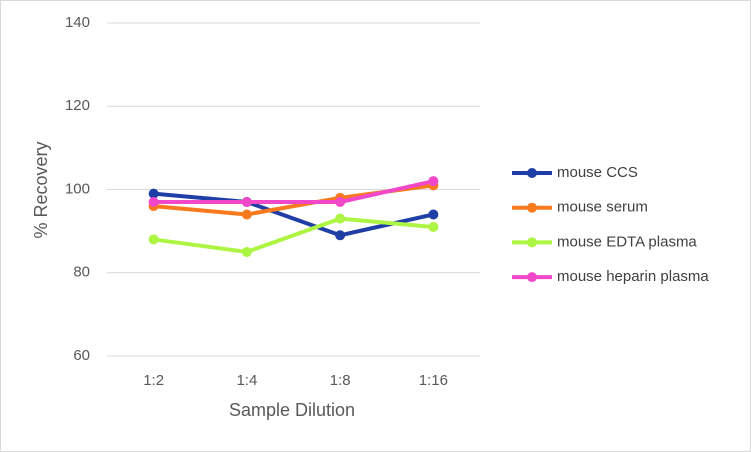 The height and width of the screenshot is (452, 751). I want to click on y-tick-label: 60, so click(81, 355).